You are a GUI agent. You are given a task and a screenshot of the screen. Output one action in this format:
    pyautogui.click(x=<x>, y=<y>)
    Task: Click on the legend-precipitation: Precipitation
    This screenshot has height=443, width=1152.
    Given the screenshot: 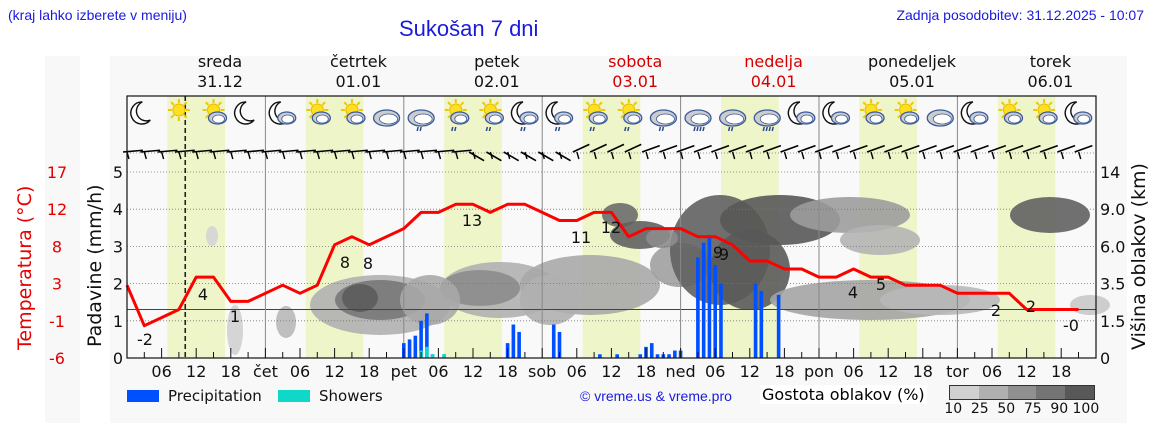 What is the action you would take?
    pyautogui.click(x=194, y=396)
    